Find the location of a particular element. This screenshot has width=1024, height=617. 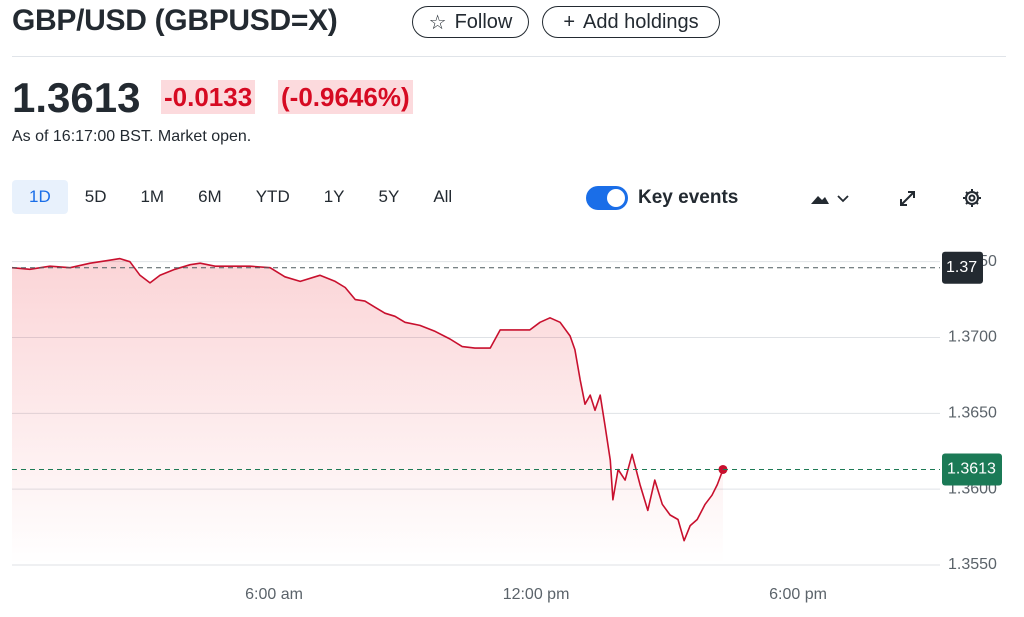

key-events-toggle is located at coordinates (607, 198).